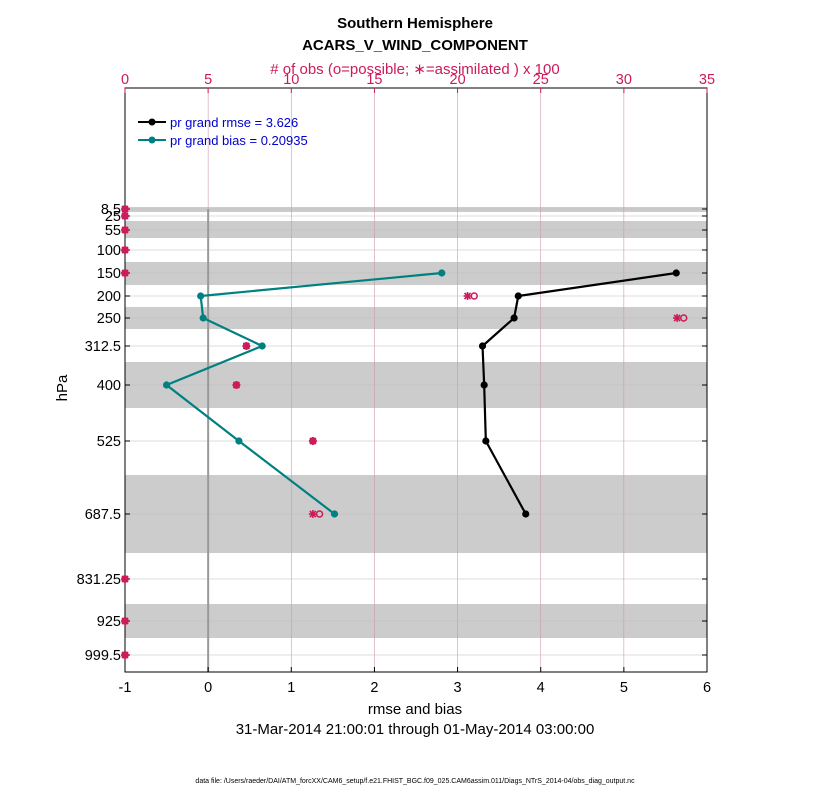 This screenshot has height=800, width=830. What do you see at coordinates (109, 251) in the screenshot?
I see `y-tick-label: 100` at bounding box center [109, 251].